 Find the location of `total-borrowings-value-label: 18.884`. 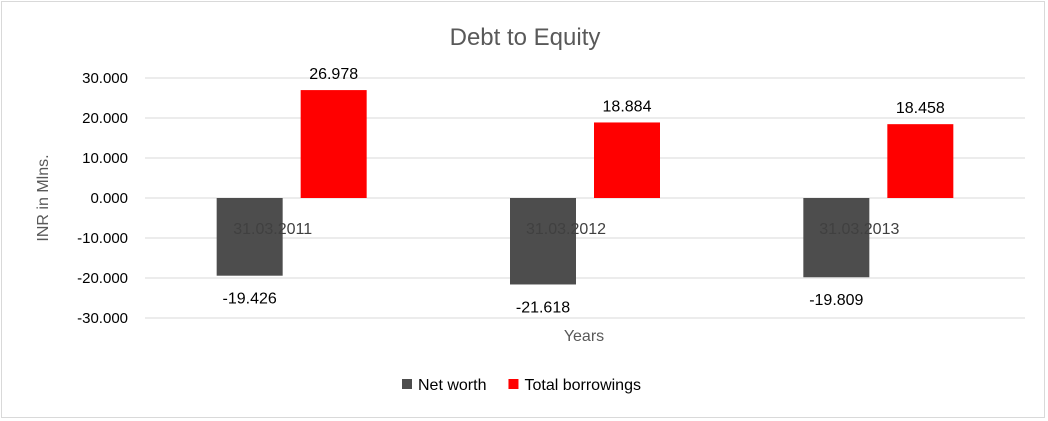

total-borrowings-value-label: 18.884 is located at coordinates (627, 106).